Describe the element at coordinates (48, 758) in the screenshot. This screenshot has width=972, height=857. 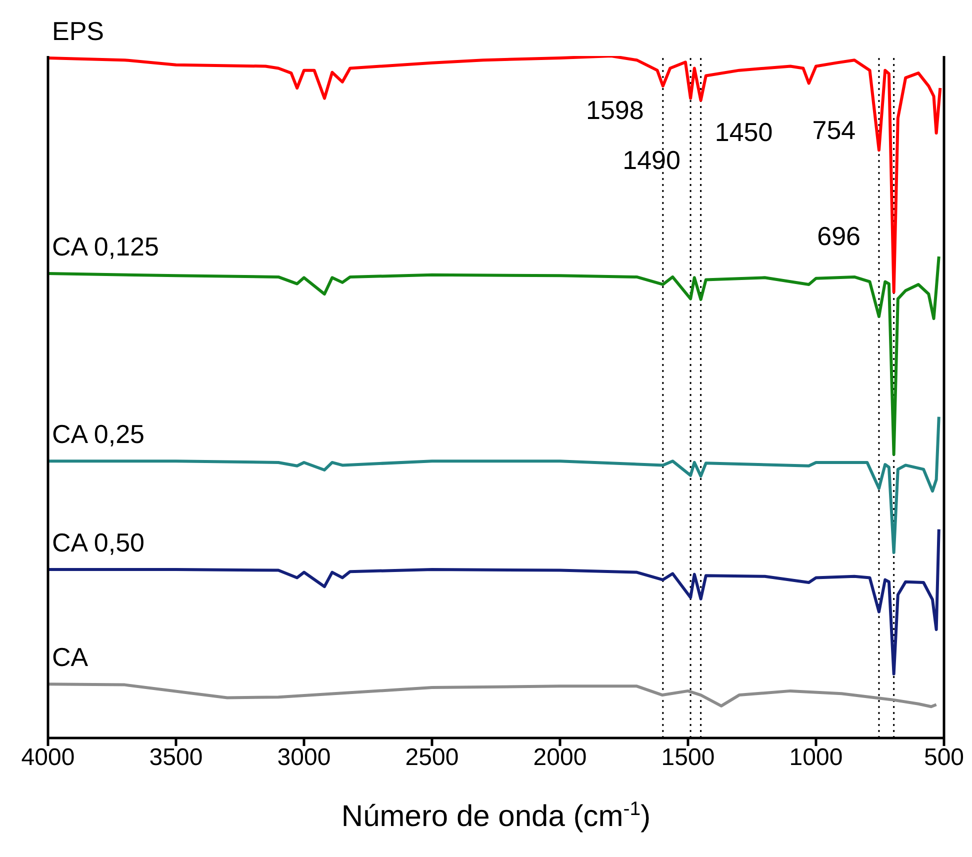
I see `x-tick-label: 4000` at that location.